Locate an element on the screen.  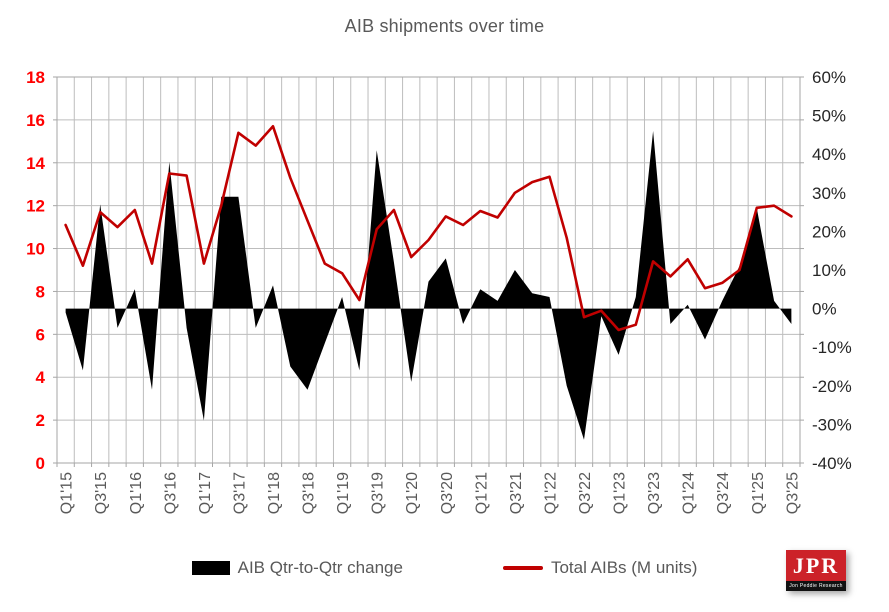
right-axis-tick-label: 10% is located at coordinates (829, 270).